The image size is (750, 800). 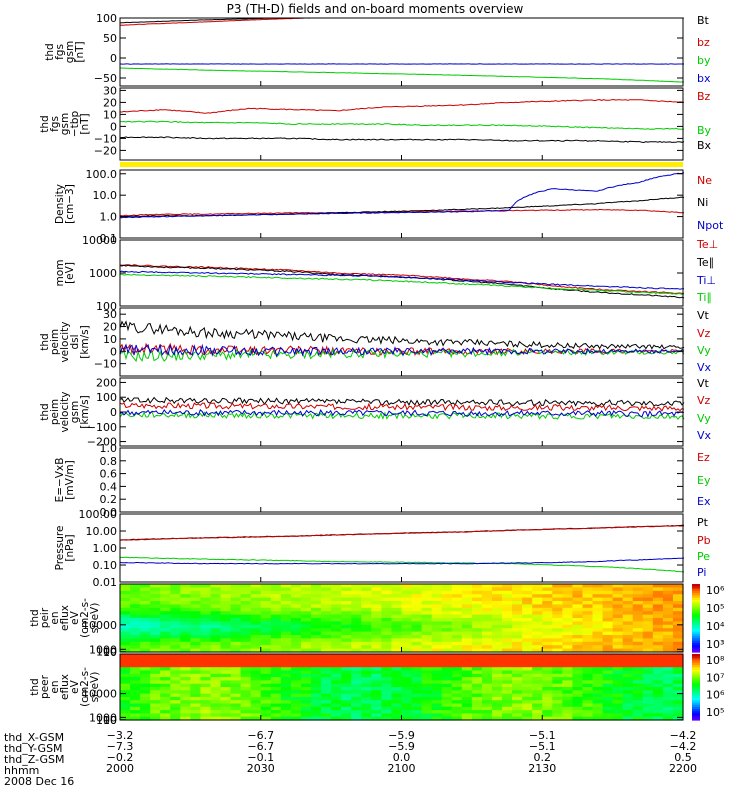 What do you see at coordinates (106, 397) in the screenshot?
I see `ytick-label: 100` at bounding box center [106, 397].